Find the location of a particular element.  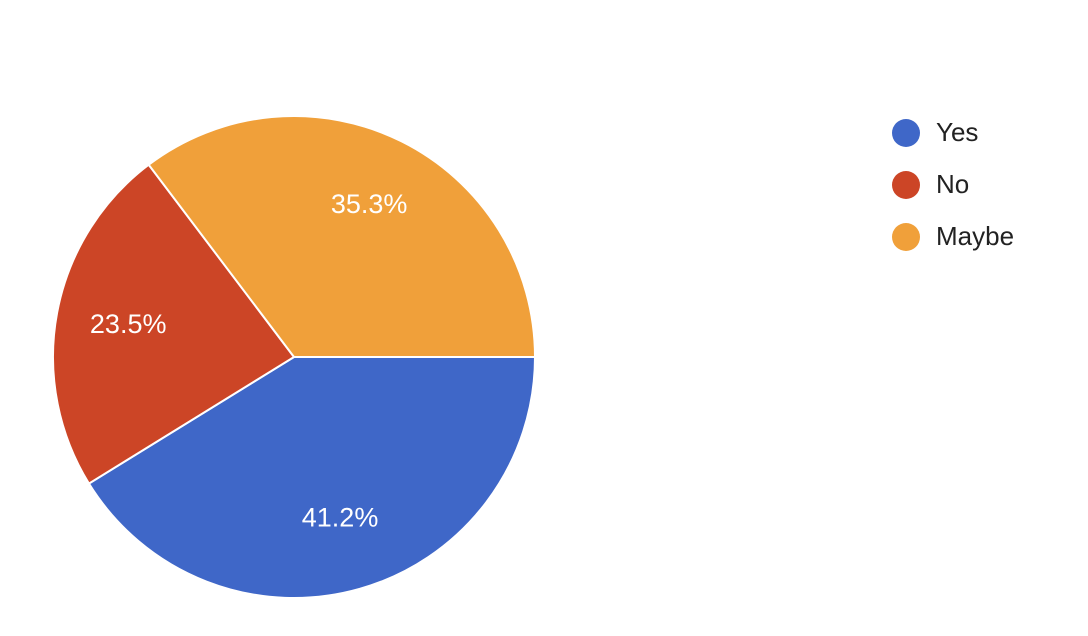

legend-label: Maybe is located at coordinates (975, 236).